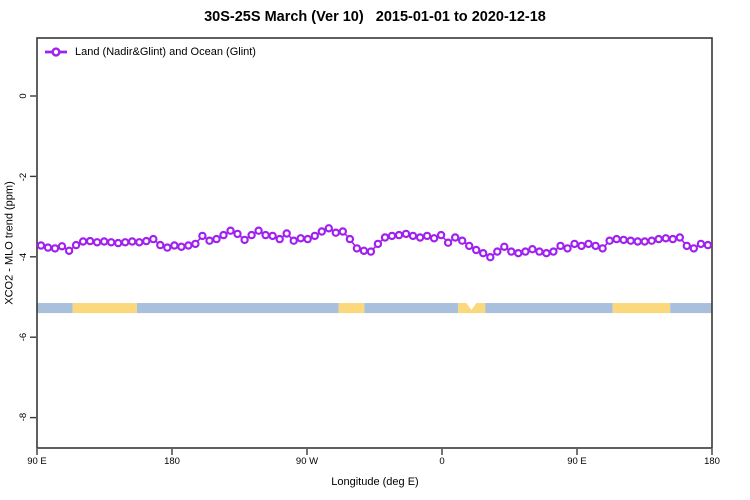 The width and height of the screenshot is (750, 500). What do you see at coordinates (471, 307) in the screenshot?
I see `band-notch` at bounding box center [471, 307].